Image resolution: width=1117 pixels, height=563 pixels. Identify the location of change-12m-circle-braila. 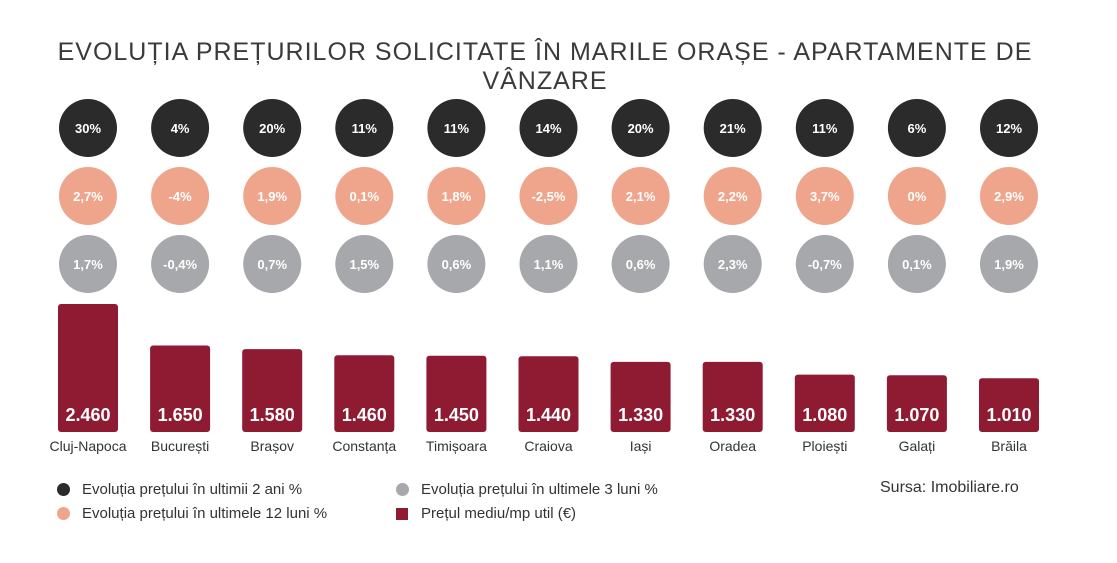
(1009, 196).